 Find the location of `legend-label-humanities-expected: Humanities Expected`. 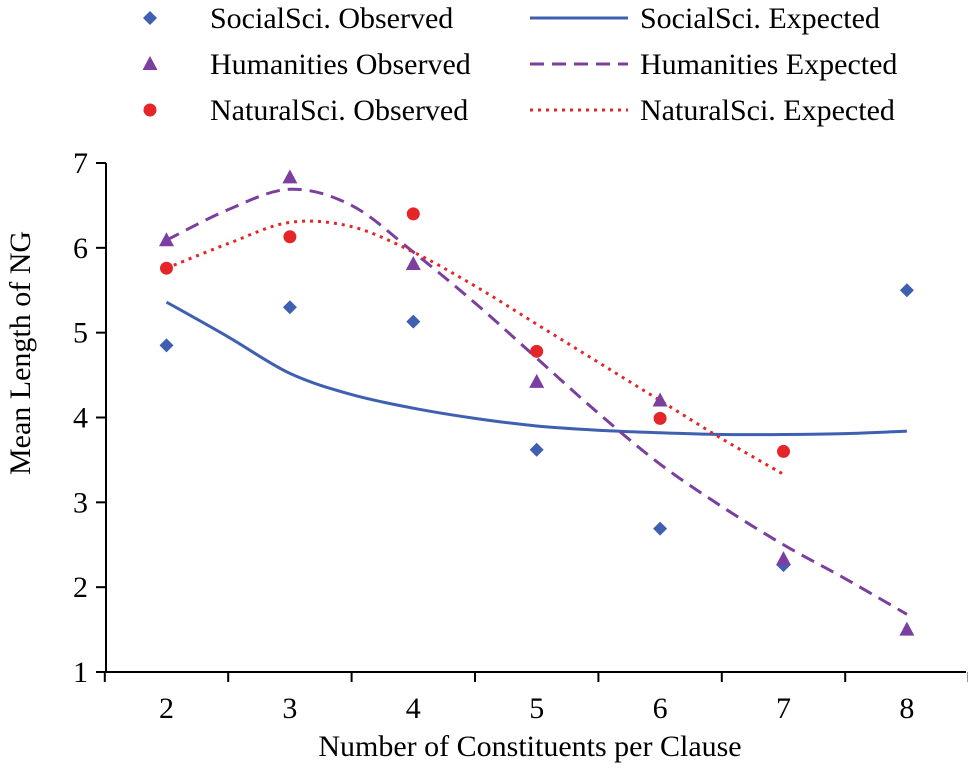

legend-label-humanities-expected: Humanities Expected is located at coordinates (768, 64).